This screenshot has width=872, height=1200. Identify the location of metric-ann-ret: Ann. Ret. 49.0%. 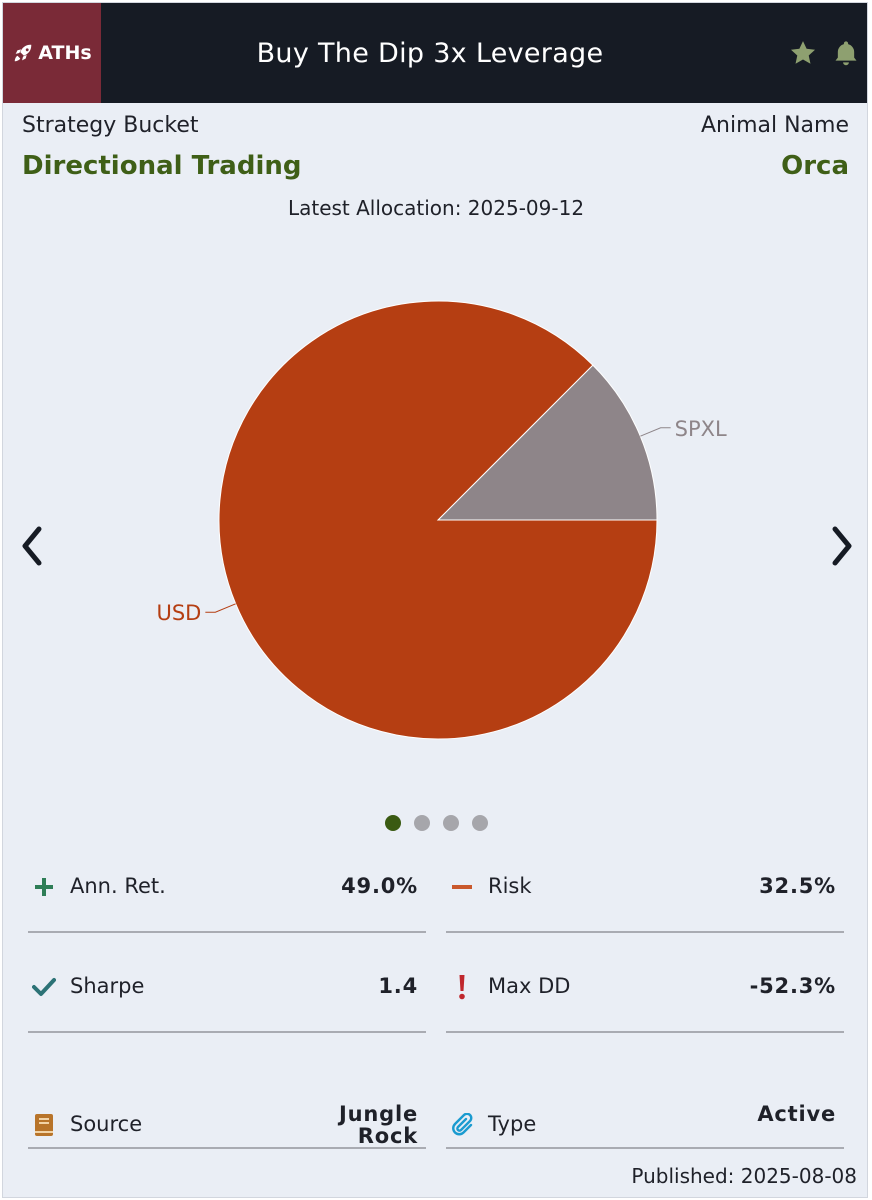
(227, 883).